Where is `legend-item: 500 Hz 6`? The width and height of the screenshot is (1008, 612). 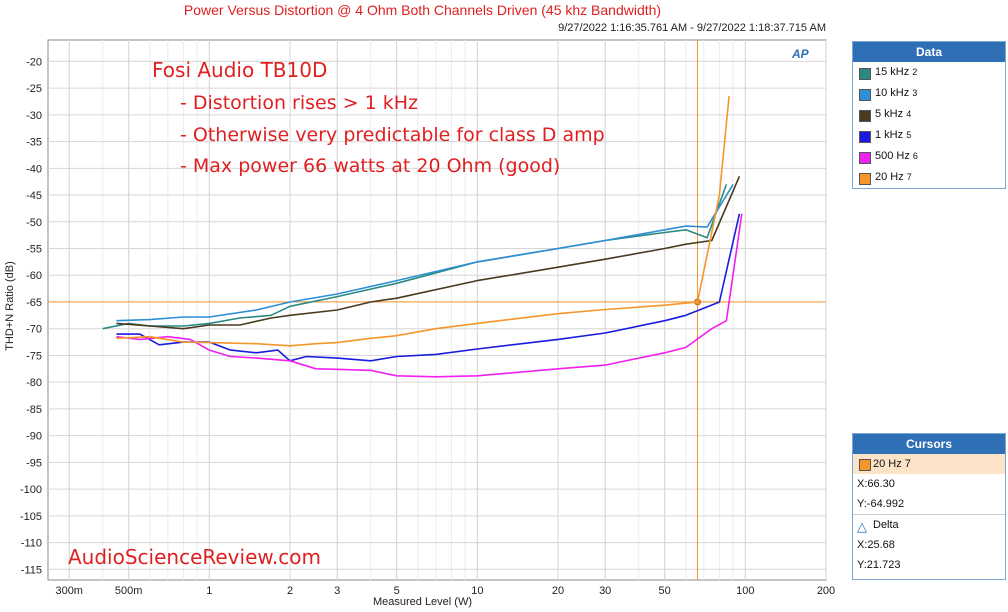 legend-item: 500 Hz 6 is located at coordinates (929, 156).